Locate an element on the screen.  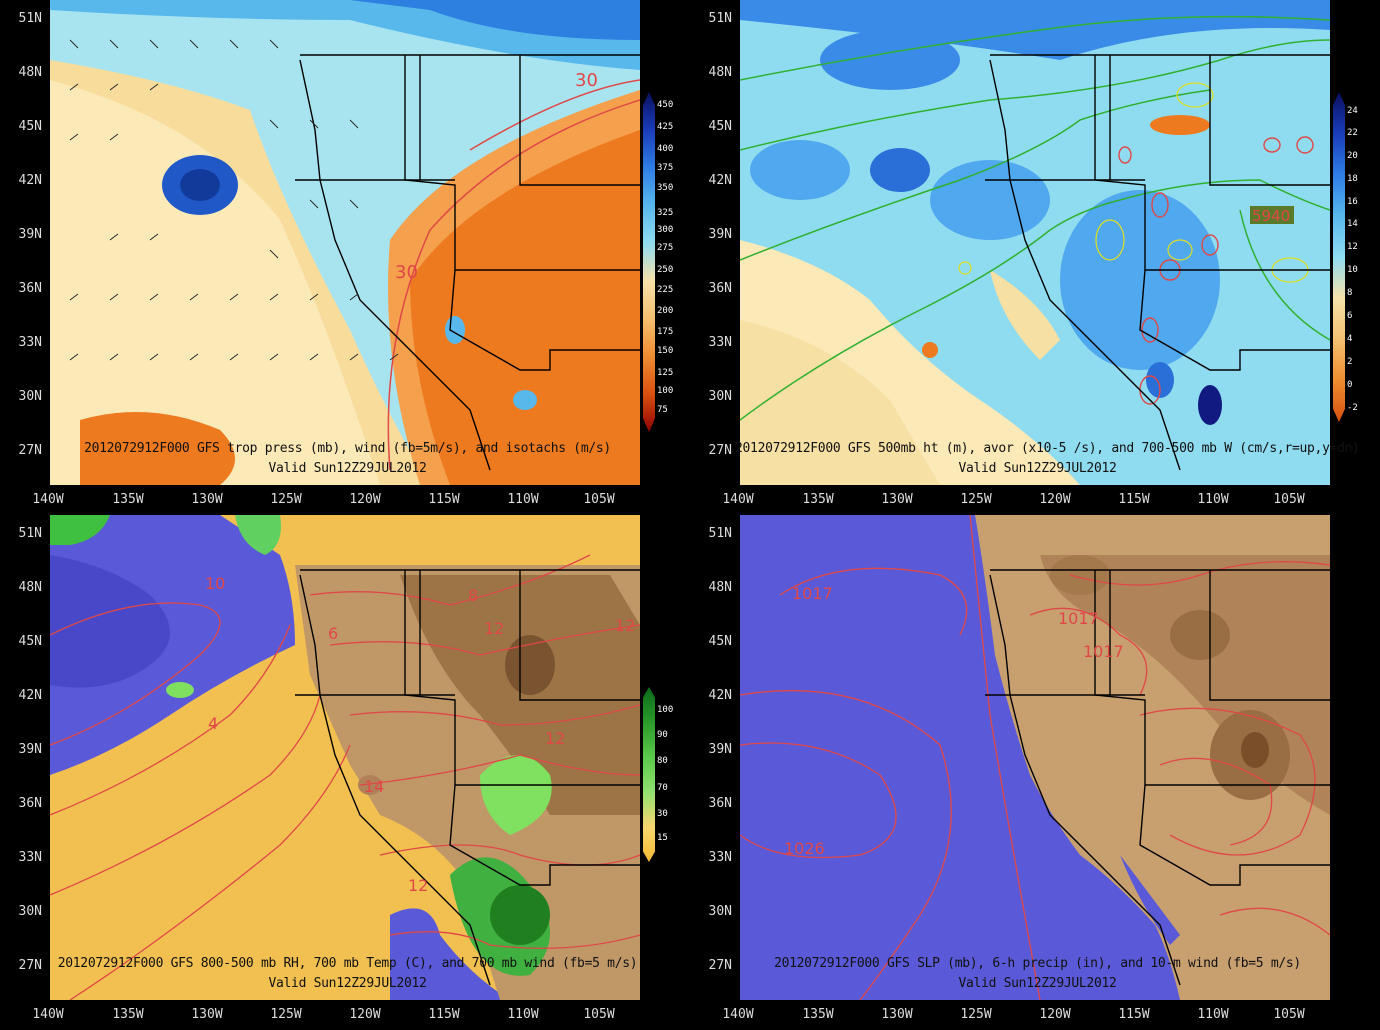
contour-label: 1026 is located at coordinates (804, 848).